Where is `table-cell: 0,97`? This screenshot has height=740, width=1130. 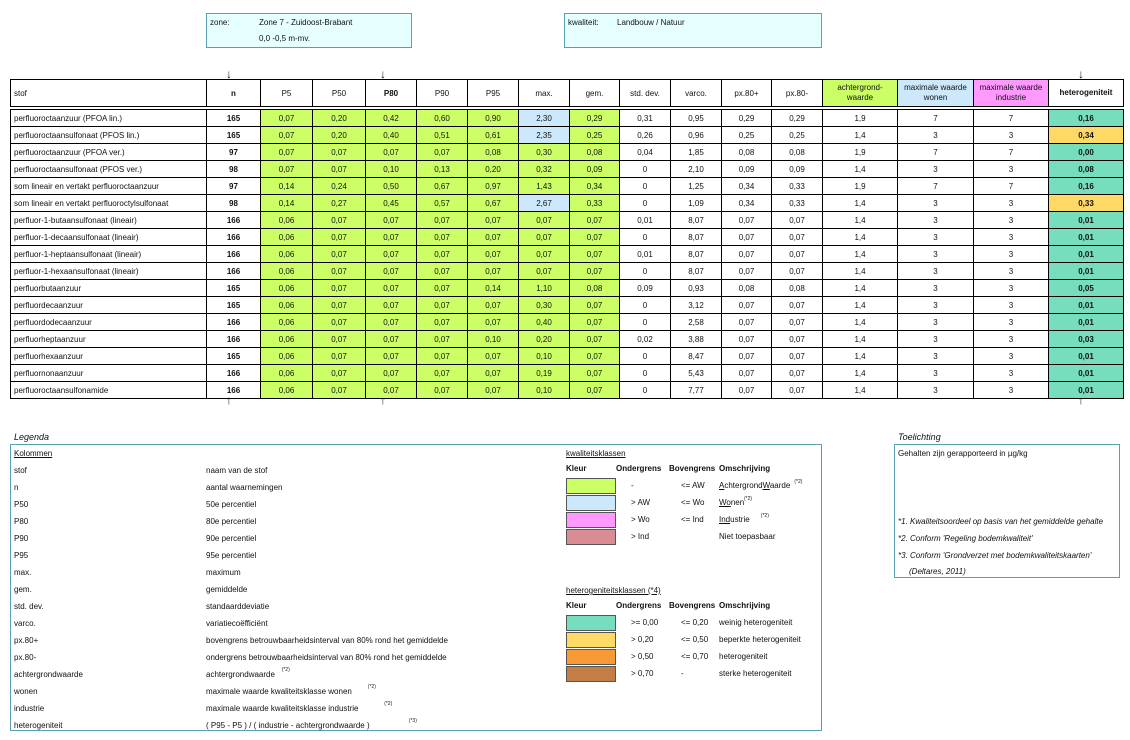 table-cell: 0,97 is located at coordinates (493, 186).